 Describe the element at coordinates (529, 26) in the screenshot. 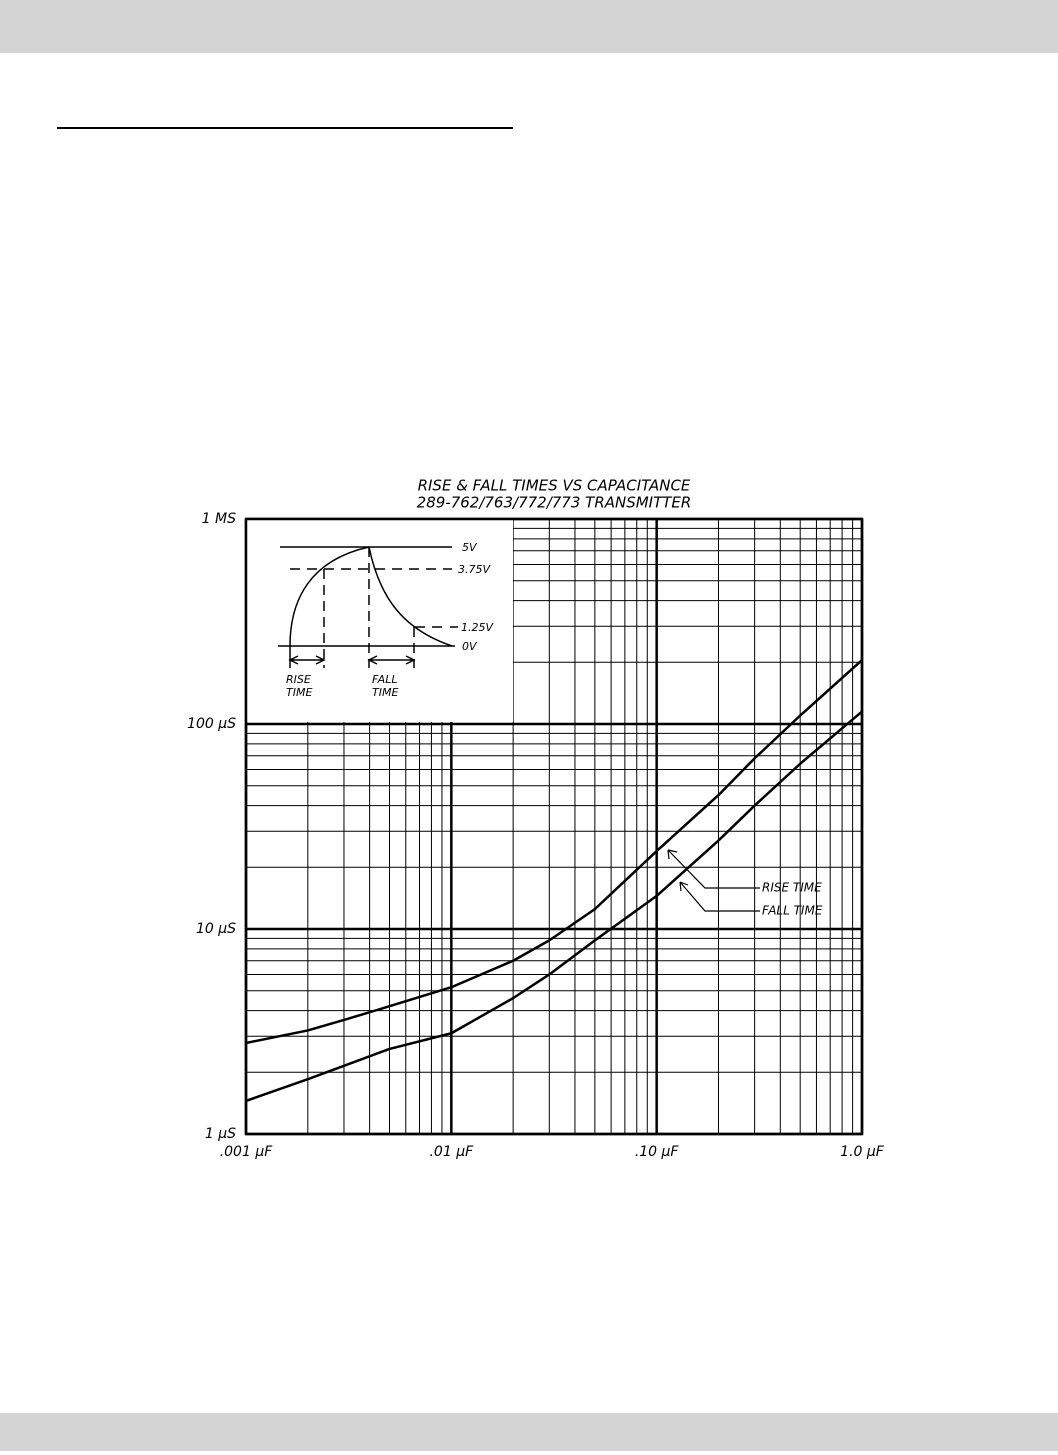

I see `top-bar` at that location.